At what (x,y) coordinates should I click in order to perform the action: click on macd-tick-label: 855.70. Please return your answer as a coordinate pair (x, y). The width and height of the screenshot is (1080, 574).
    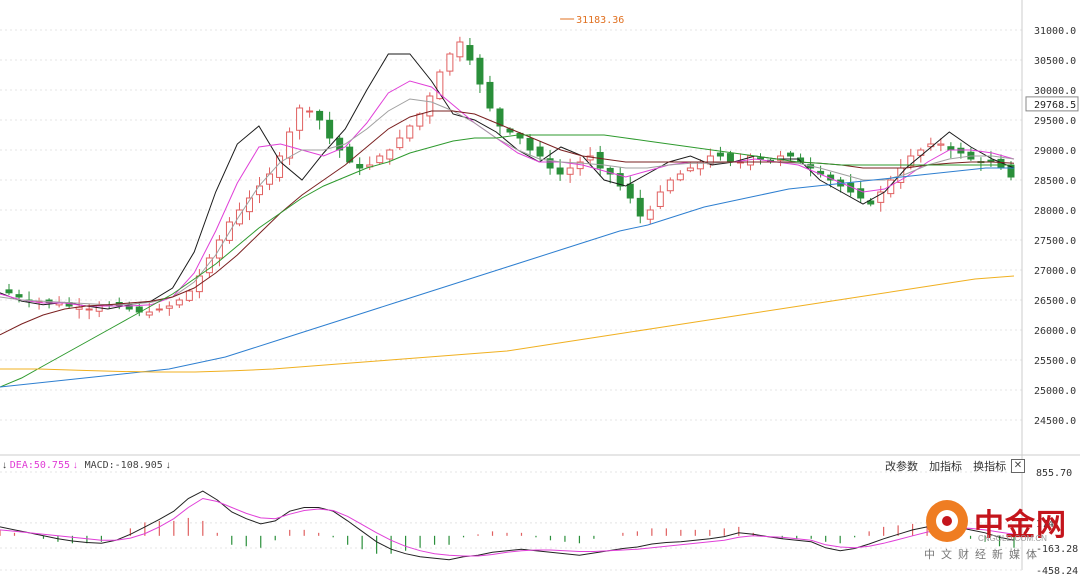
    Looking at the image, I should click on (1054, 473).